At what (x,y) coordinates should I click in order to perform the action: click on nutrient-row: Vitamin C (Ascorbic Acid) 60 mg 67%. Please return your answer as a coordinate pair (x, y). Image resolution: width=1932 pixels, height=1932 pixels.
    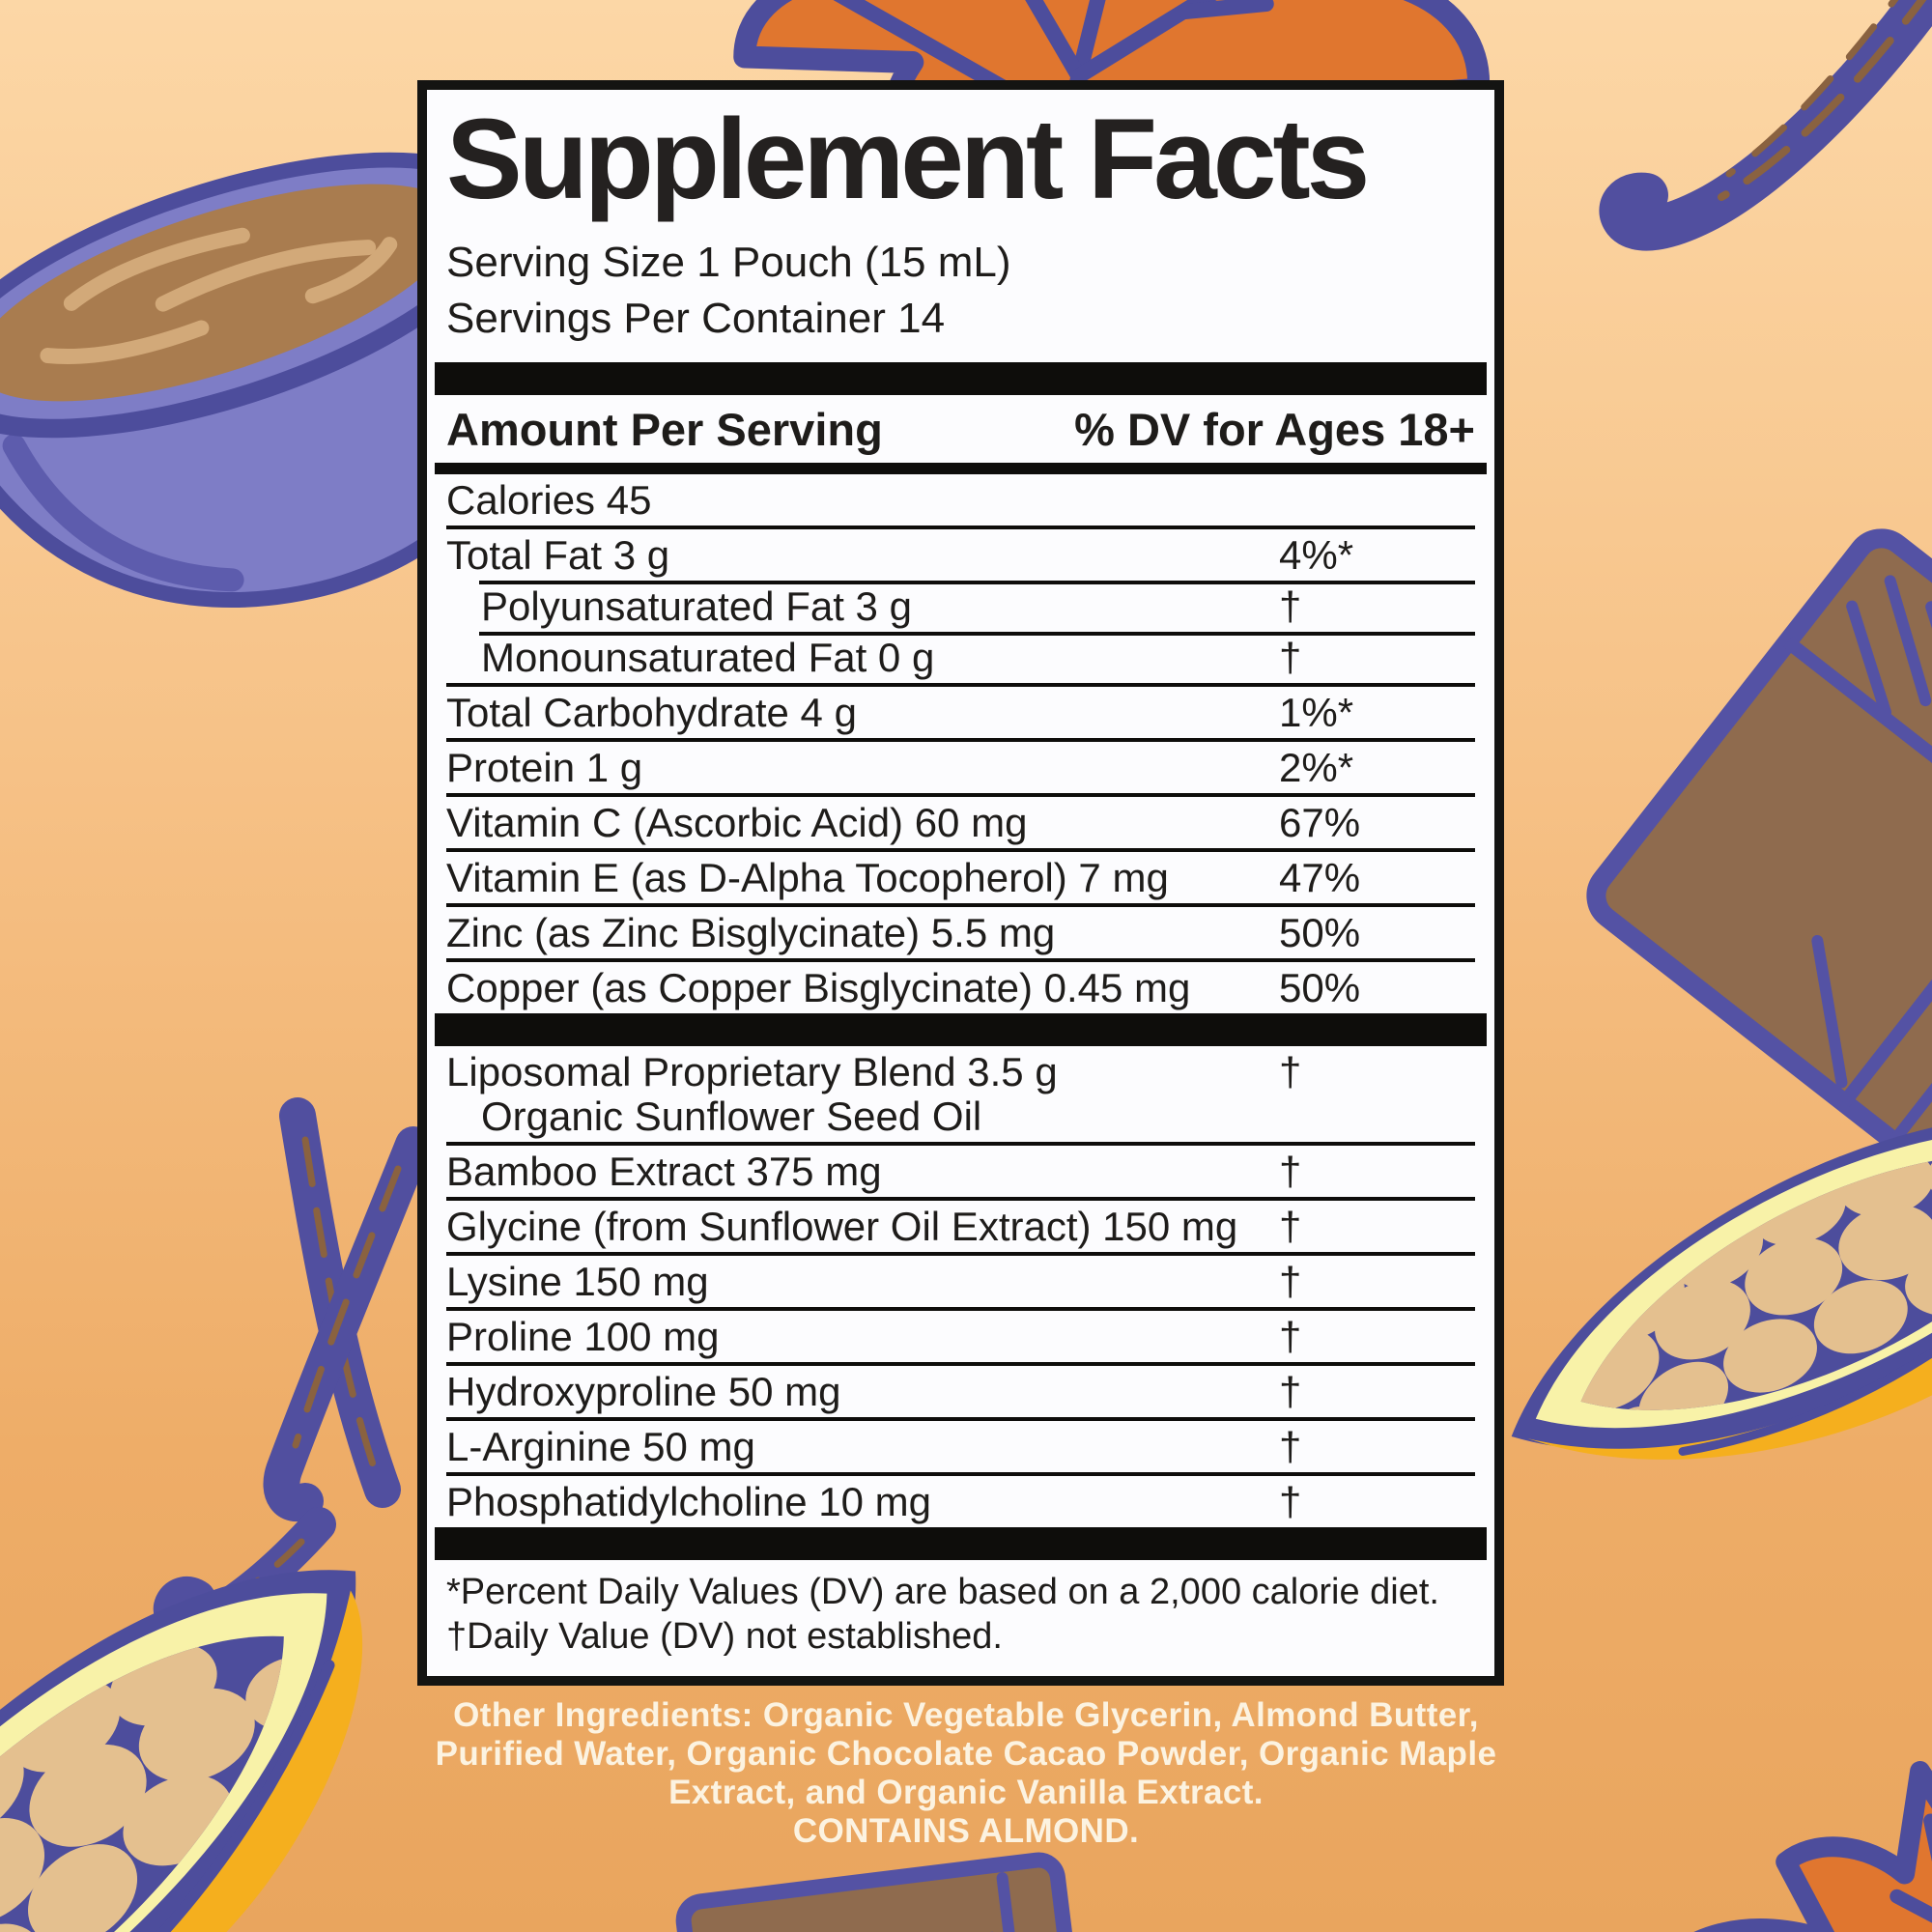
    Looking at the image, I should click on (960, 820).